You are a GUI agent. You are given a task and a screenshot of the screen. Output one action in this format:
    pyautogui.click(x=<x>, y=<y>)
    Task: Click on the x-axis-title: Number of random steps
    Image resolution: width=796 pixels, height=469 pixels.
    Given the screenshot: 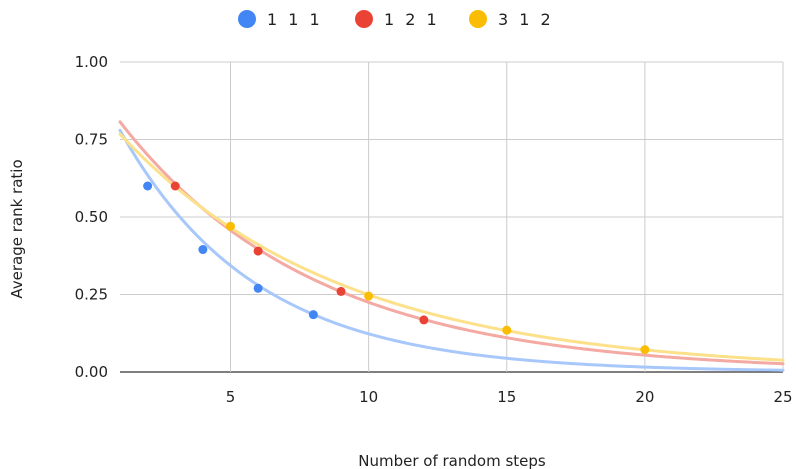 What is the action you would take?
    pyautogui.click(x=452, y=460)
    